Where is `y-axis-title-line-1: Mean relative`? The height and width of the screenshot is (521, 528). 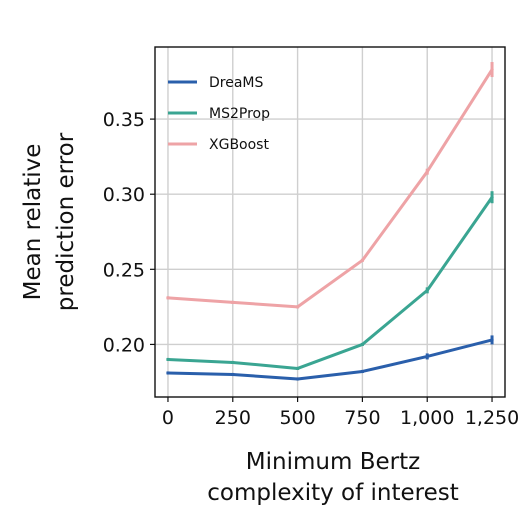 y-axis-title-line-1: Mean relative is located at coordinates (33, 222).